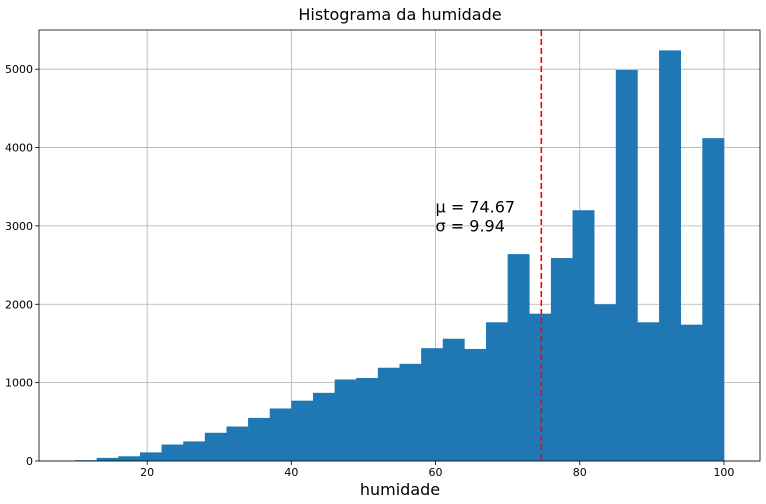 The height and width of the screenshot is (504, 766). What do you see at coordinates (19, 69) in the screenshot?
I see `y-tick-label: 5000` at bounding box center [19, 69].